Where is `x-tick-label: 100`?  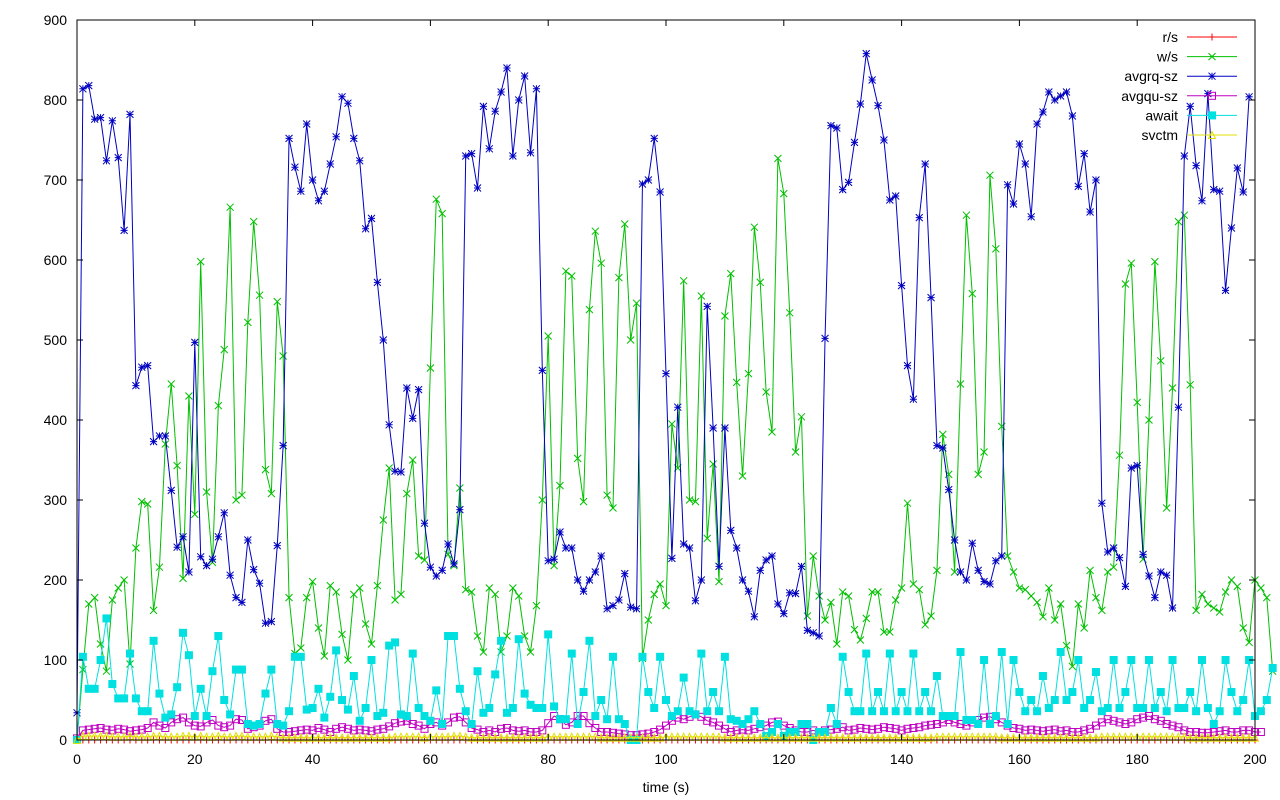 x-tick-label: 100 is located at coordinates (666, 759).